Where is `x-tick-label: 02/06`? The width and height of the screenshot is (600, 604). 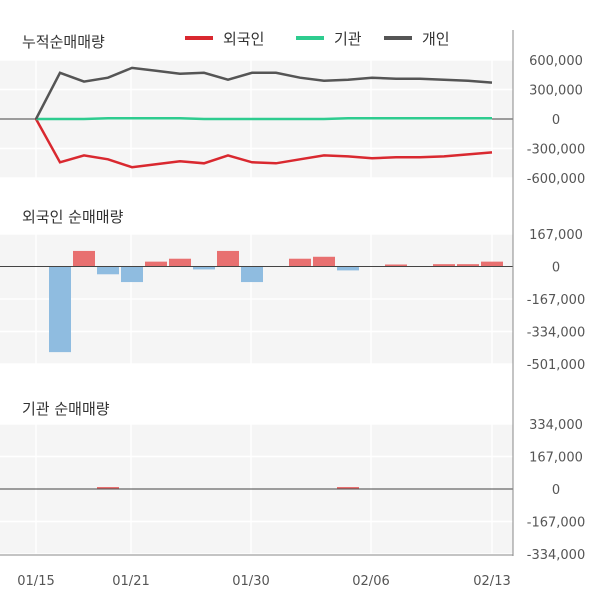
x-tick-label: 02/06 is located at coordinates (370, 581).